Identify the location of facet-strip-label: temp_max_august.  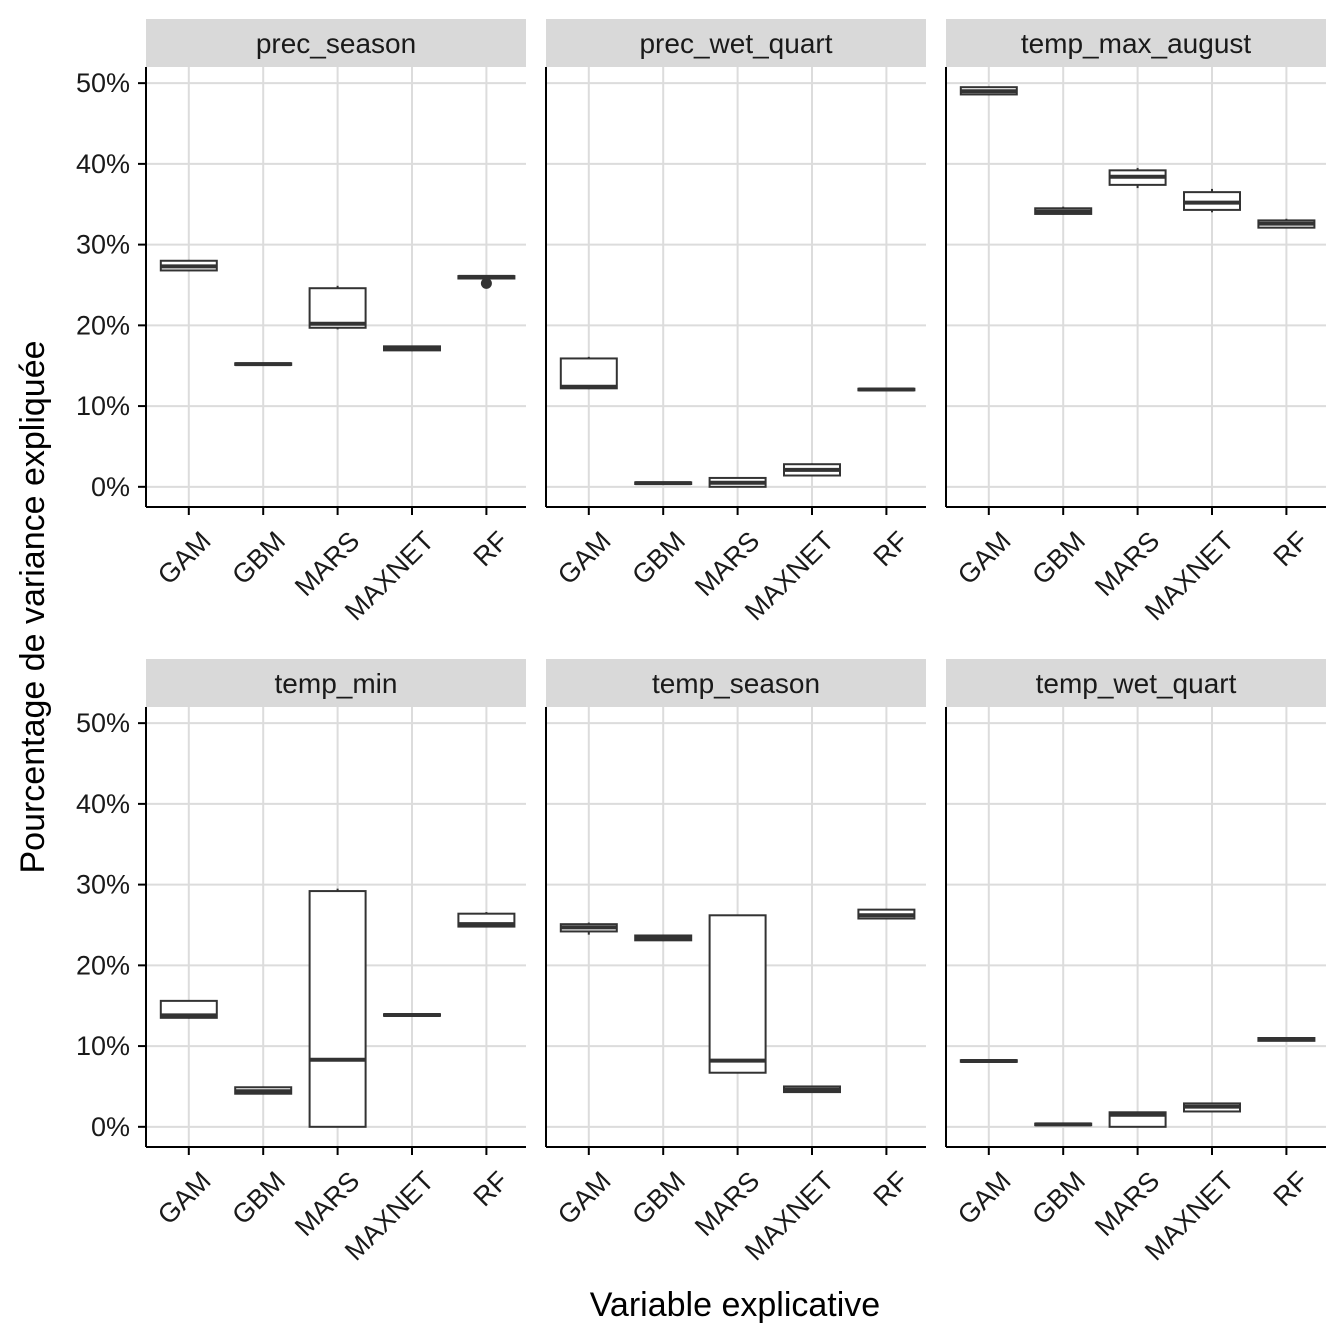
(1136, 43).